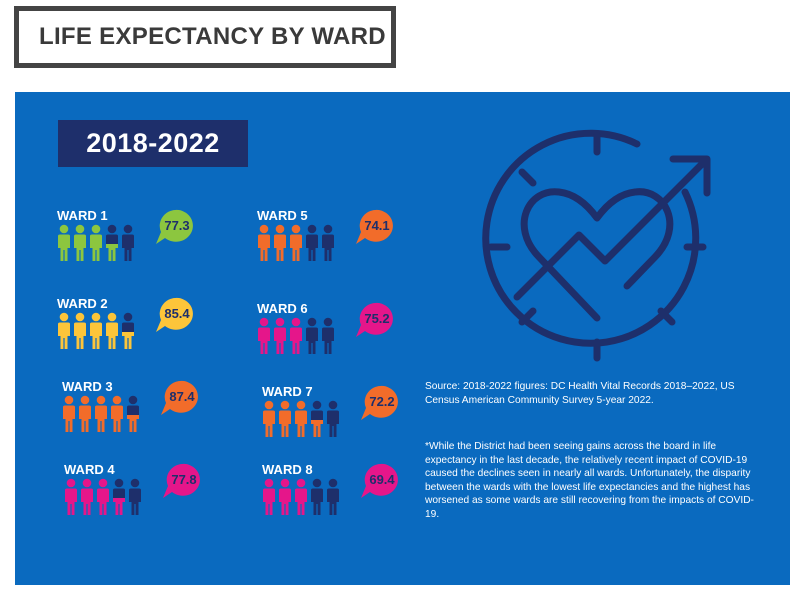 This screenshot has height=600, width=805. What do you see at coordinates (282, 308) in the screenshot?
I see `ward-label: WARD 6` at bounding box center [282, 308].